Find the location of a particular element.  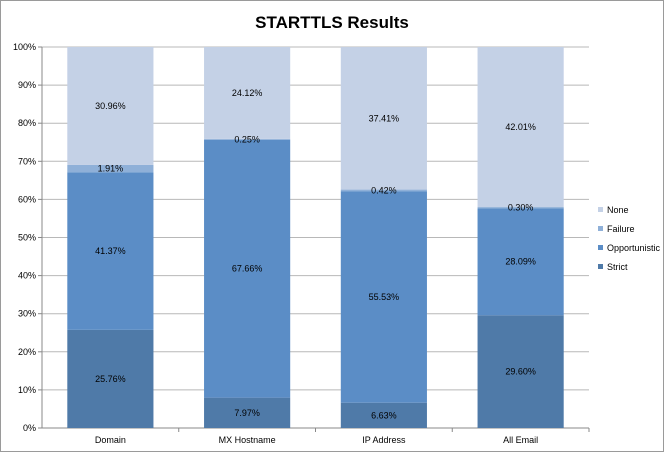

data-label: 7.97% is located at coordinates (247, 413).